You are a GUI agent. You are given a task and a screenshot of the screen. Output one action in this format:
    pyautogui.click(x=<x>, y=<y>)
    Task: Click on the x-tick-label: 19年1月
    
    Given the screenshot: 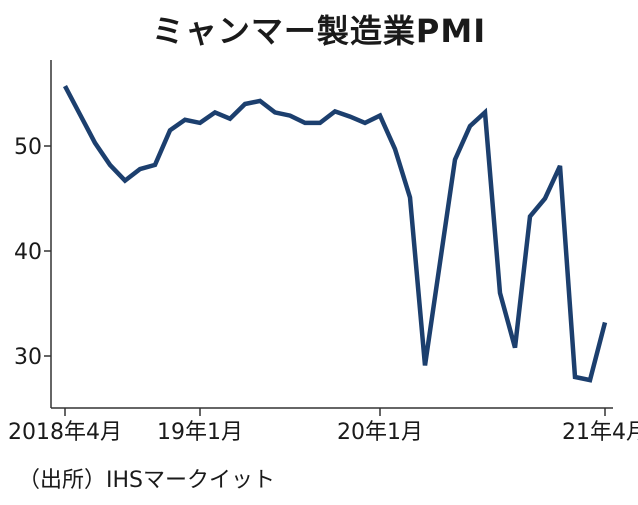 What is the action you would take?
    pyautogui.click(x=200, y=432)
    